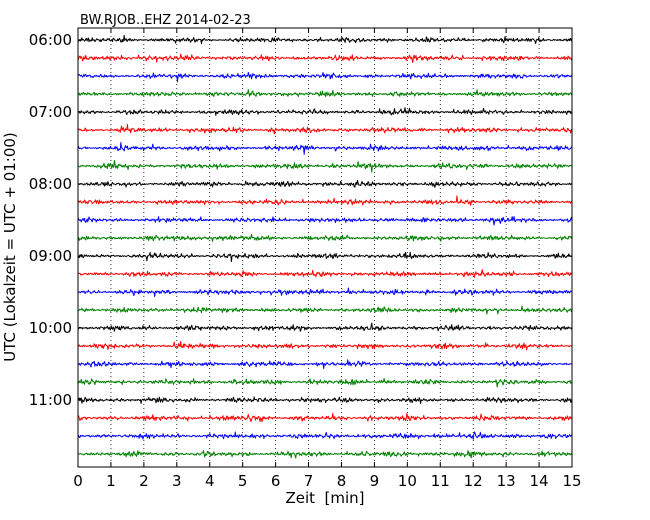  What do you see at coordinates (407, 481) in the screenshot?
I see `x-tick-label: 10` at bounding box center [407, 481].